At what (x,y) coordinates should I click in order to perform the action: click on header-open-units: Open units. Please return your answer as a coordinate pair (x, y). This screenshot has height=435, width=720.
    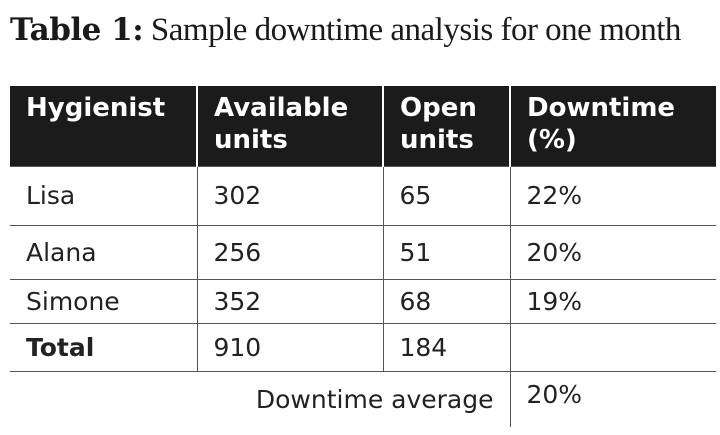
    Looking at the image, I should click on (446, 126).